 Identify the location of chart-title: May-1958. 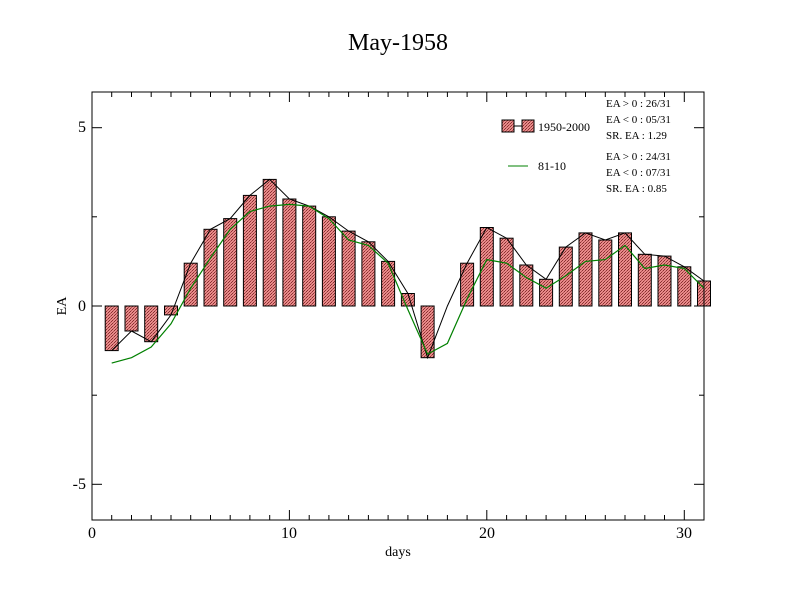
(398, 43).